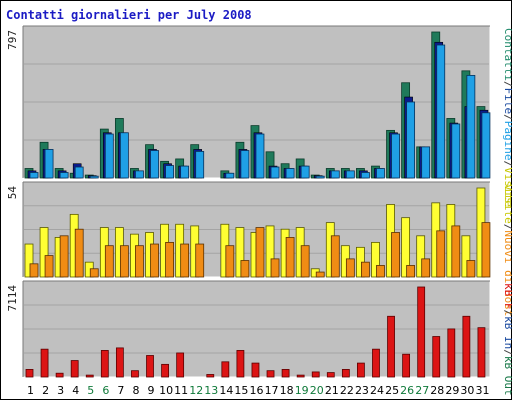 This screenshot has width=512, height=400. Describe the element at coordinates (226, 390) in the screenshot. I see `x-tick-label: 14` at that location.